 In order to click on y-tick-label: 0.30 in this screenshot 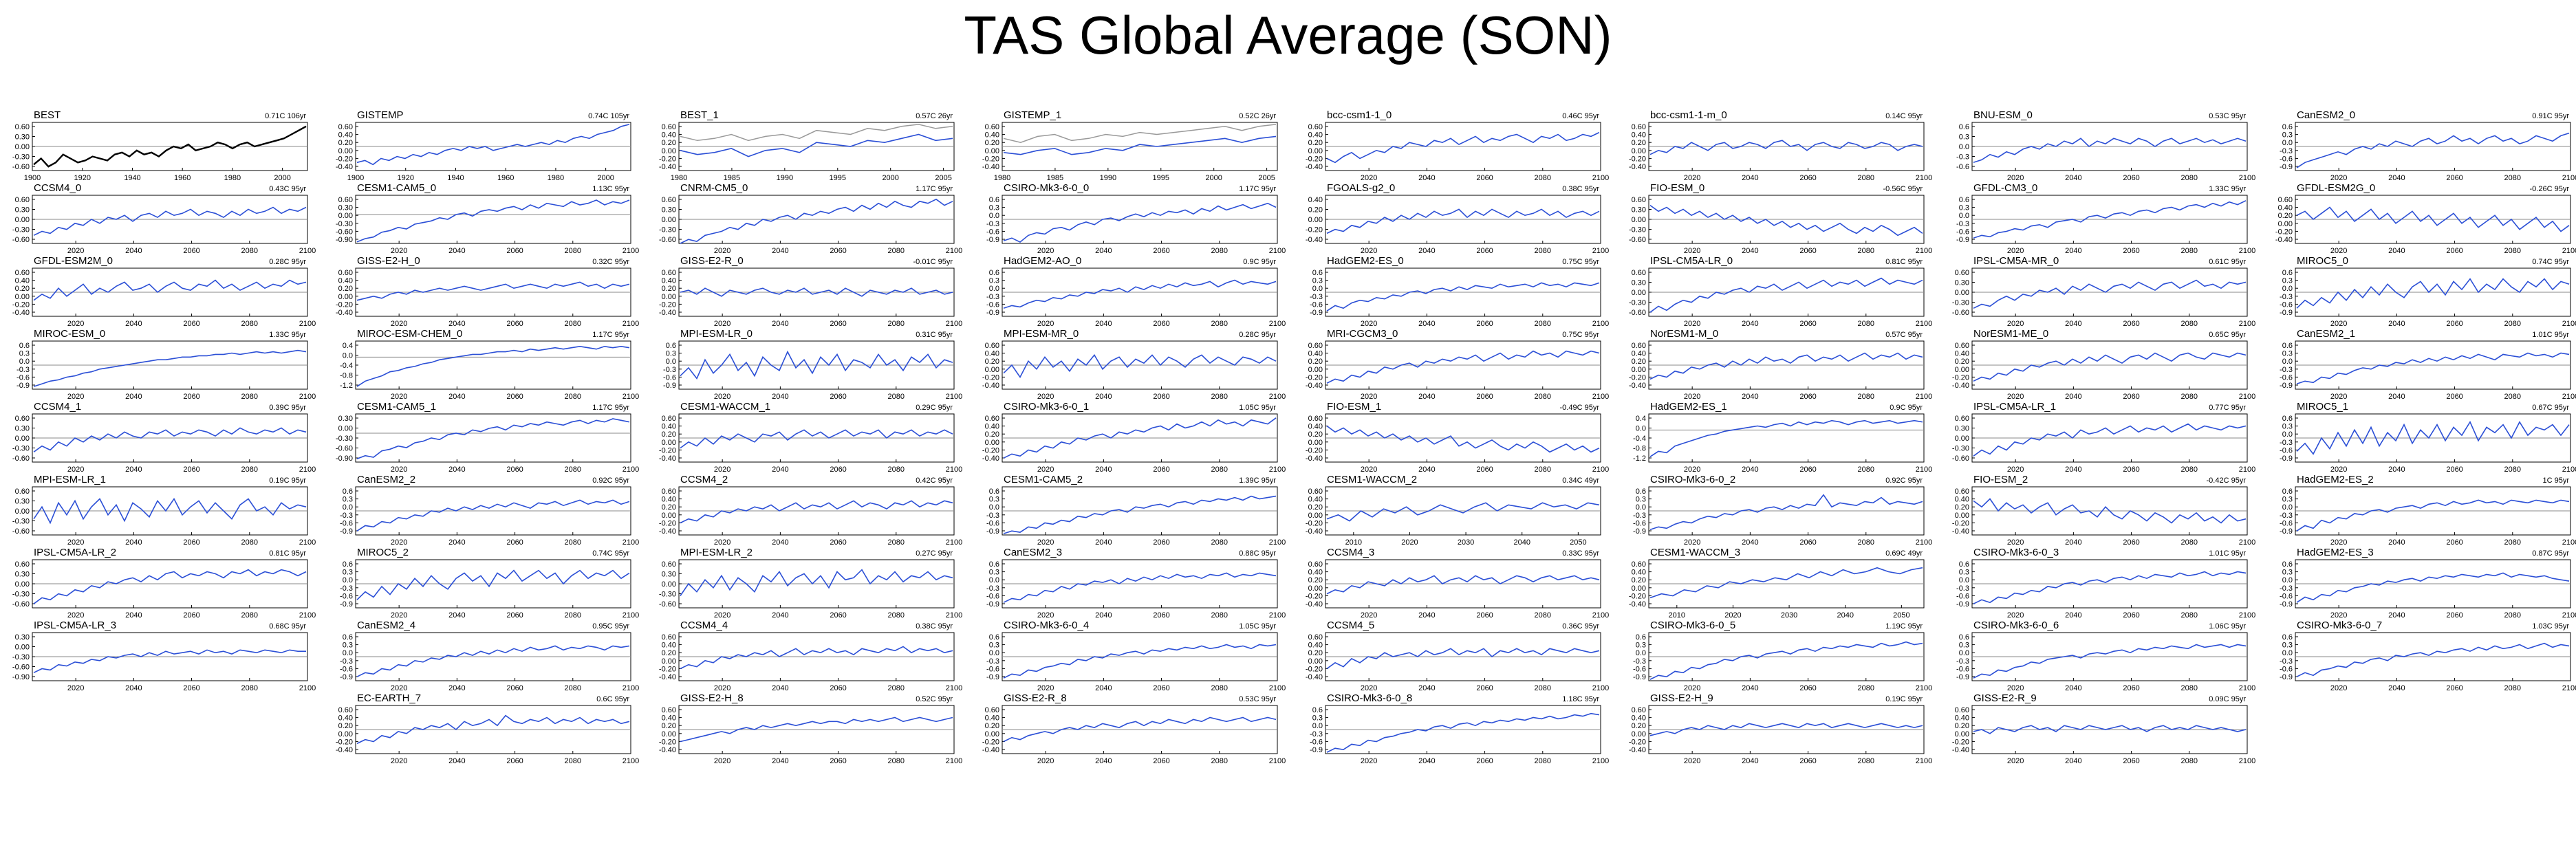, I will do `click(22, 637)`.